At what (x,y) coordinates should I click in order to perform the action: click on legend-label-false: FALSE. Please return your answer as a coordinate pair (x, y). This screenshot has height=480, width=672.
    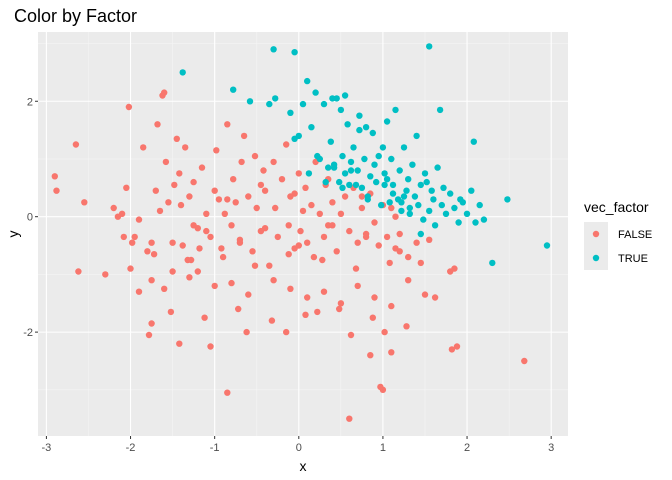
    Looking at the image, I should click on (635, 235).